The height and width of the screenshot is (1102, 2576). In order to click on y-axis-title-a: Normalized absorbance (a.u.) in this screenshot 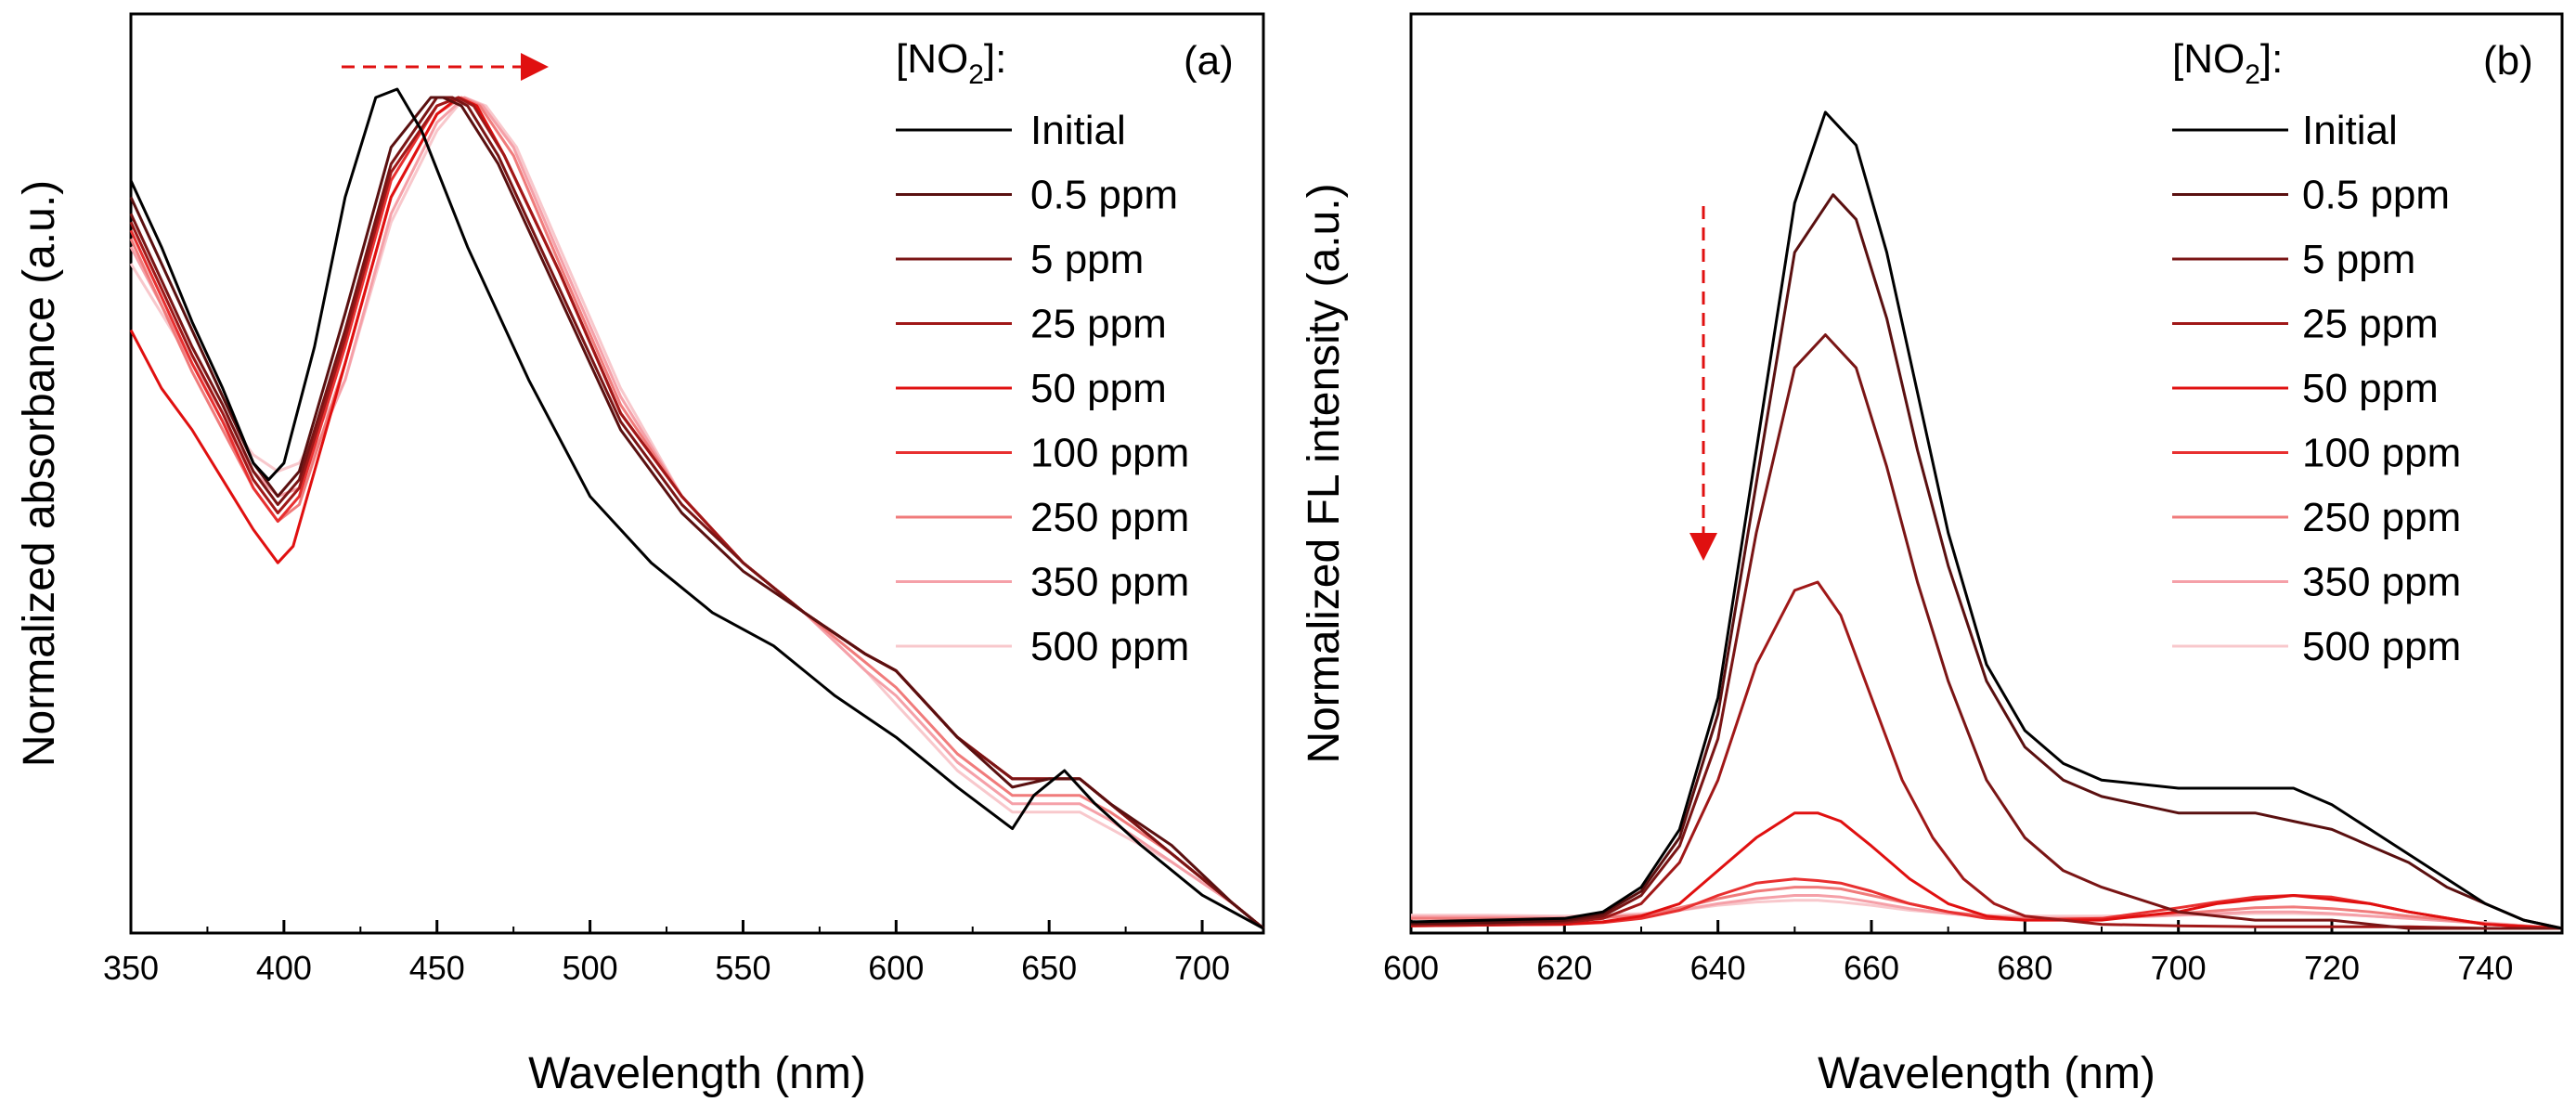, I will do `click(39, 473)`.